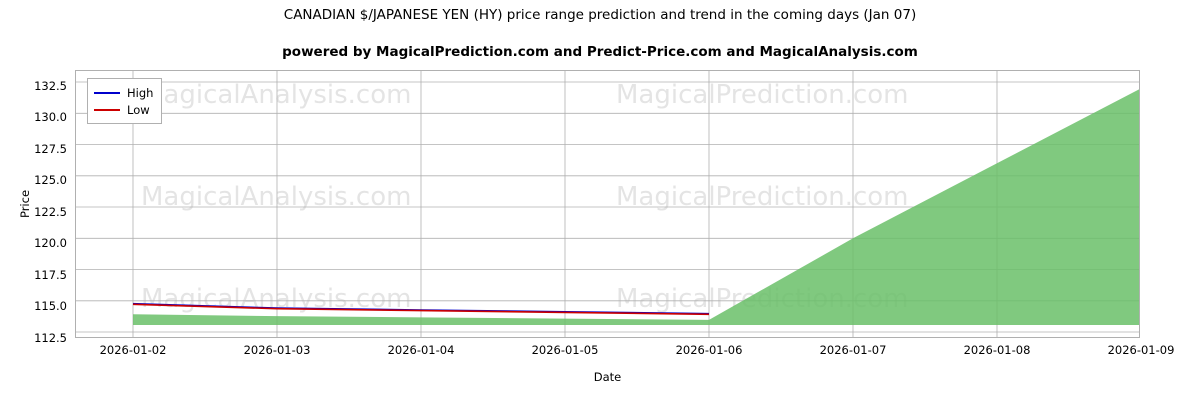 Image resolution: width=1200 pixels, height=400 pixels. I want to click on x-tick-label: 2026-01-04, so click(421, 350).